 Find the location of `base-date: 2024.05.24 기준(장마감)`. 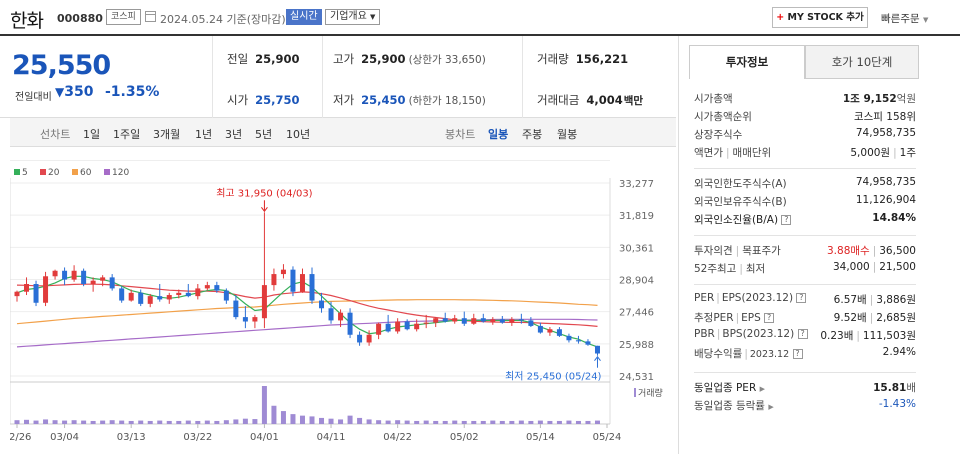

base-date: 2024.05.24 기준(장마감) is located at coordinates (223, 19).